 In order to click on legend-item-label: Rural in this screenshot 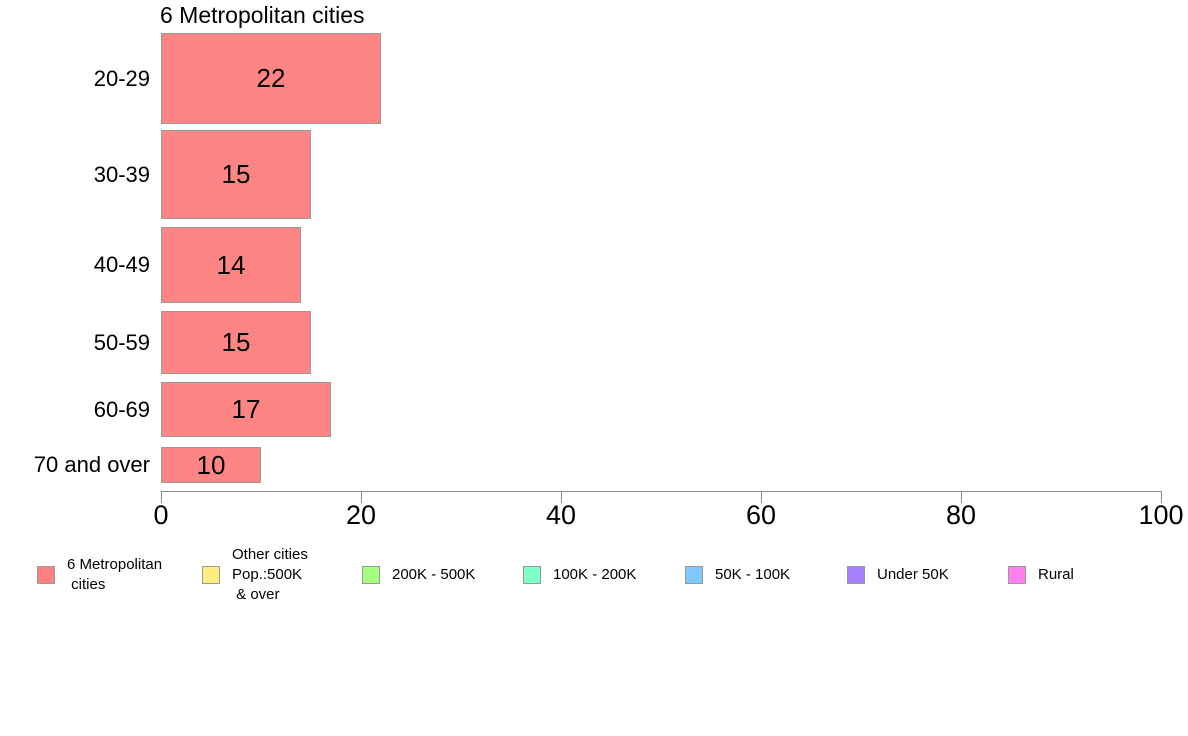, I will do `click(1056, 574)`.